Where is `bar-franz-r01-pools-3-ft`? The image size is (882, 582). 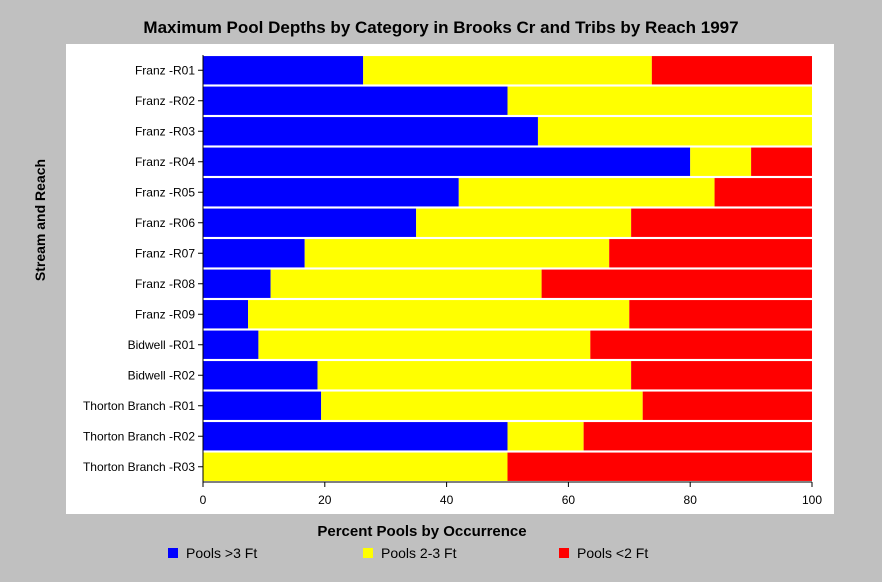
bar-franz-r01-pools-3-ft is located at coordinates (283, 70).